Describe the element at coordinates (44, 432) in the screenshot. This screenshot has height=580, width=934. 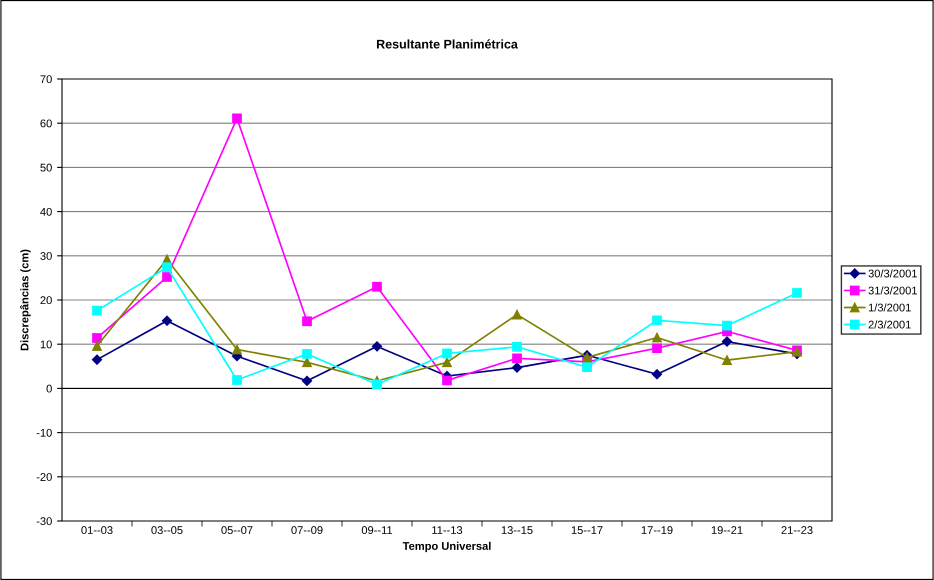
I see `y-tick-label: -10` at that location.